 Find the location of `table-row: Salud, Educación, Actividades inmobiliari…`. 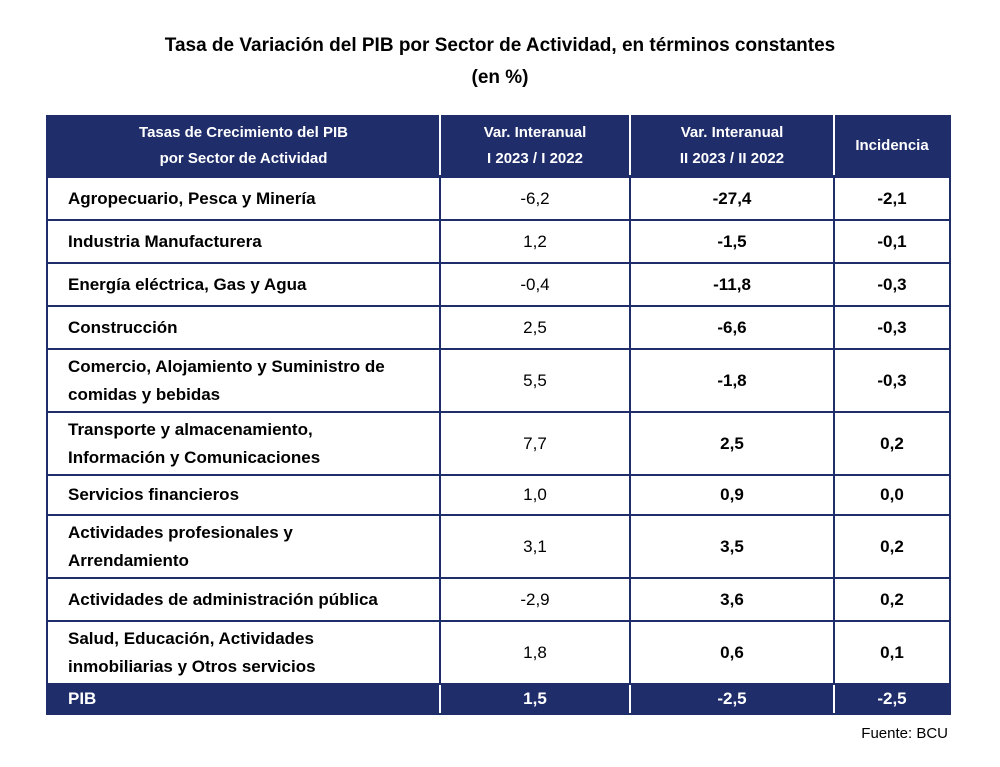

table-row: Salud, Educación, Actividades inmobiliari… is located at coordinates (498, 652).